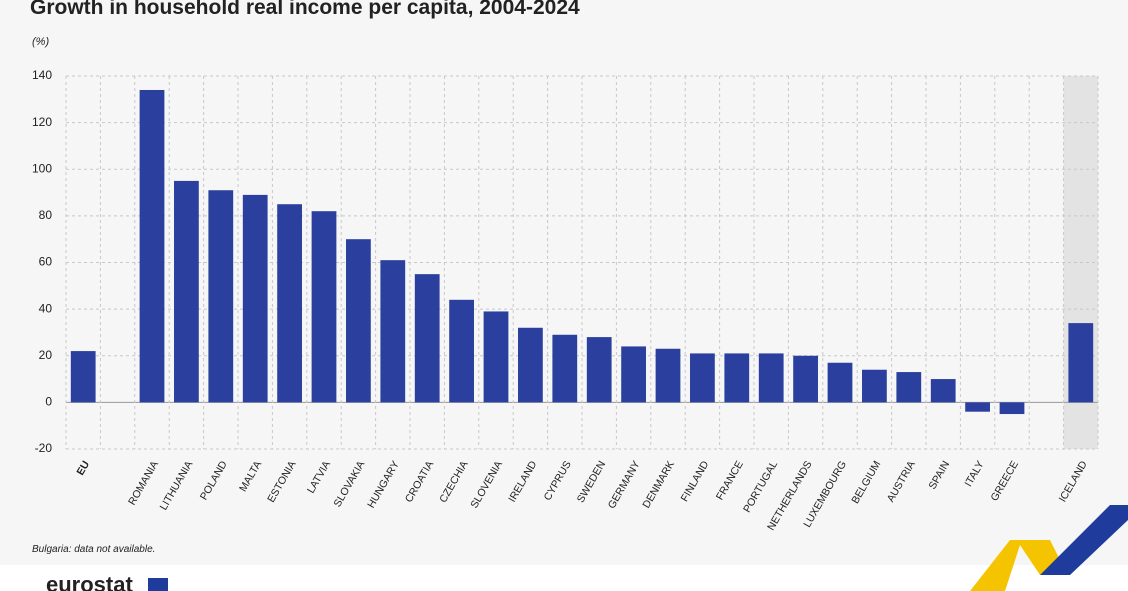 This screenshot has width=1128, height=591. Describe the element at coordinates (89, 581) in the screenshot. I see `source-logo: eurostat` at that location.